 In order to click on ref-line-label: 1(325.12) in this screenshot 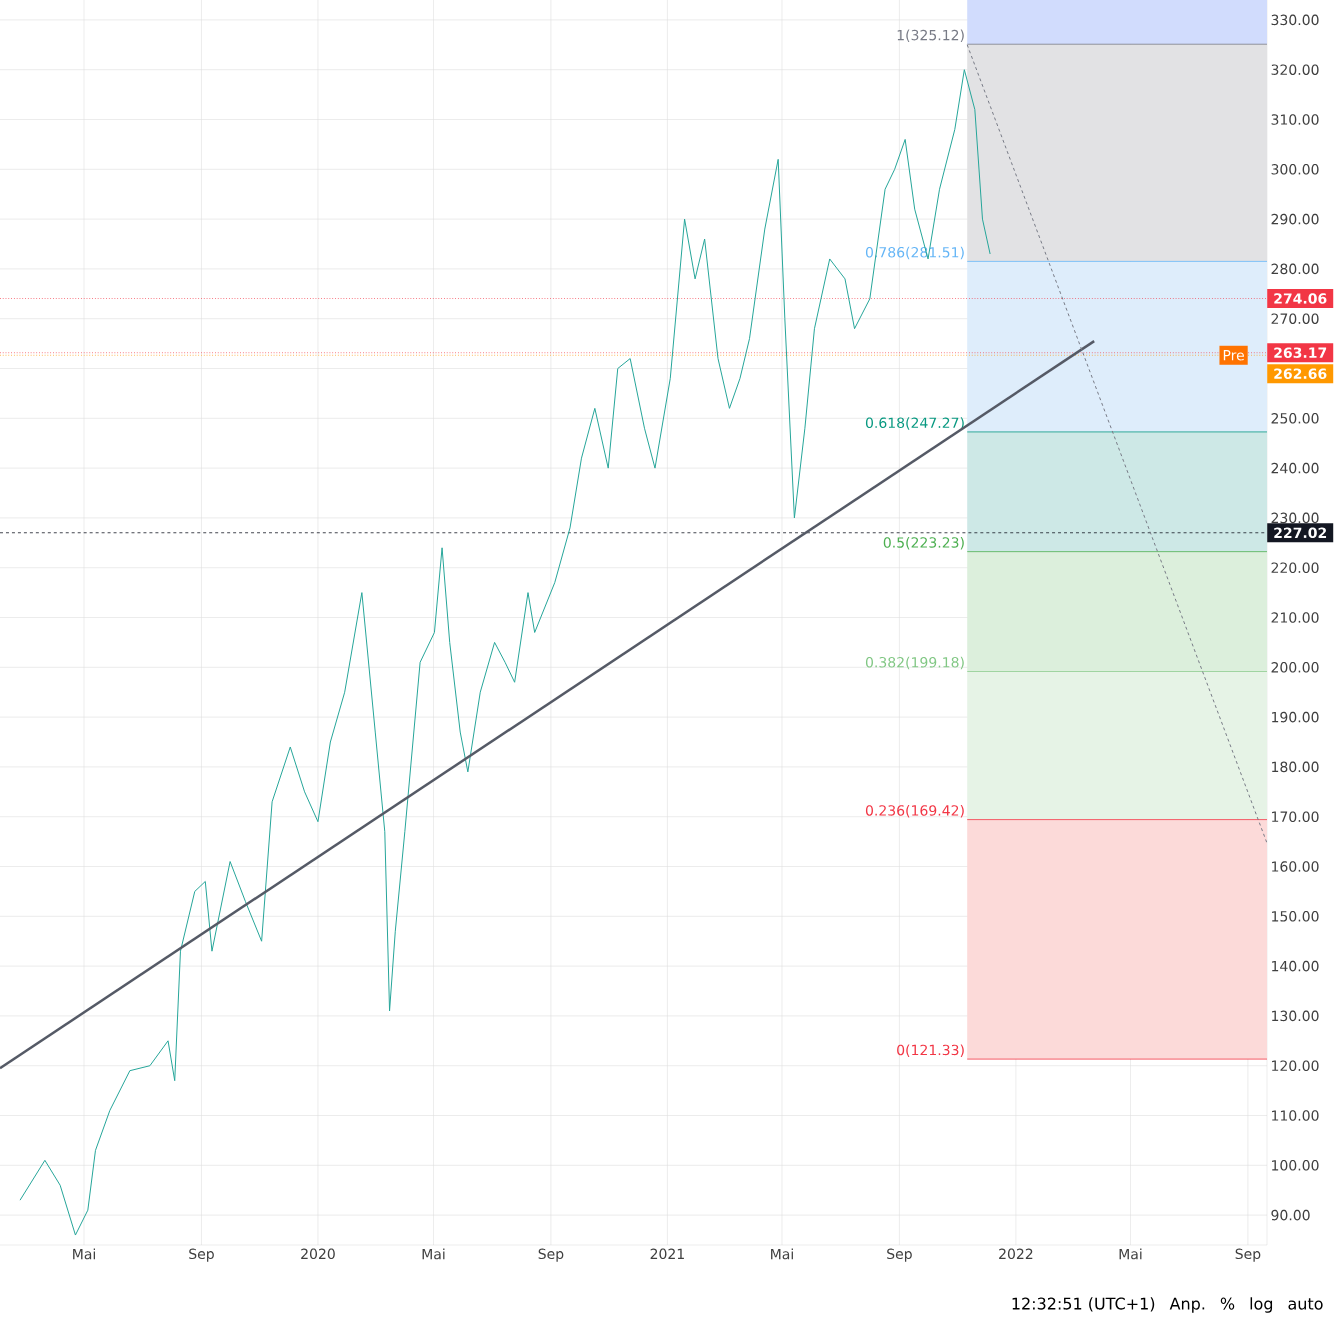, I will do `click(930, 36)`.